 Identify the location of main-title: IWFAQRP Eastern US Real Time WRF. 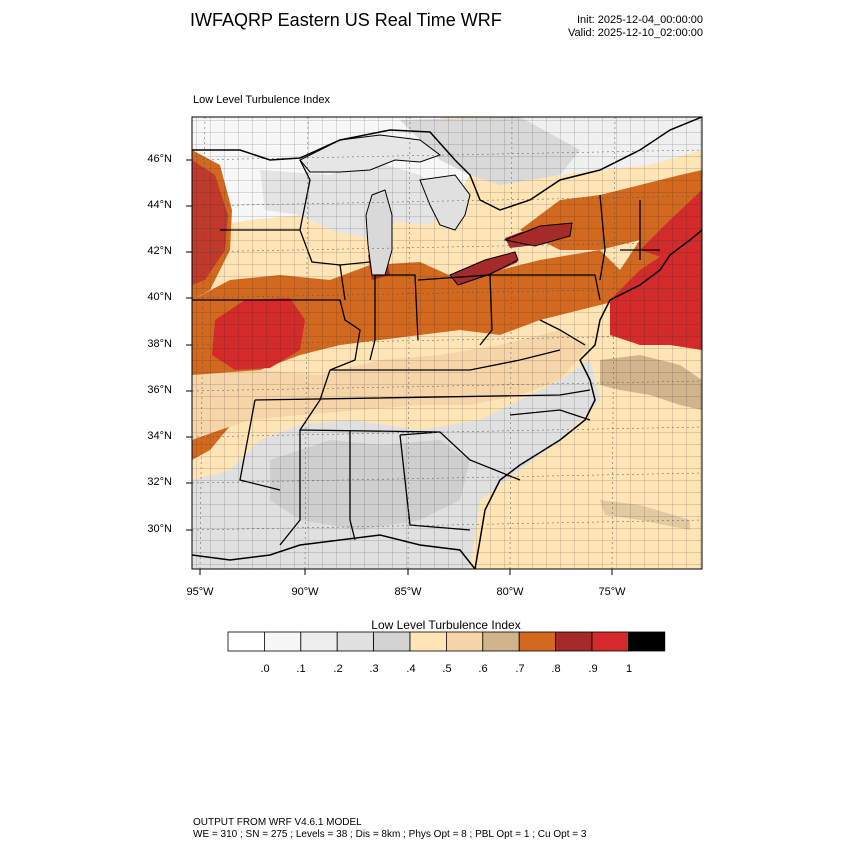
(346, 20).